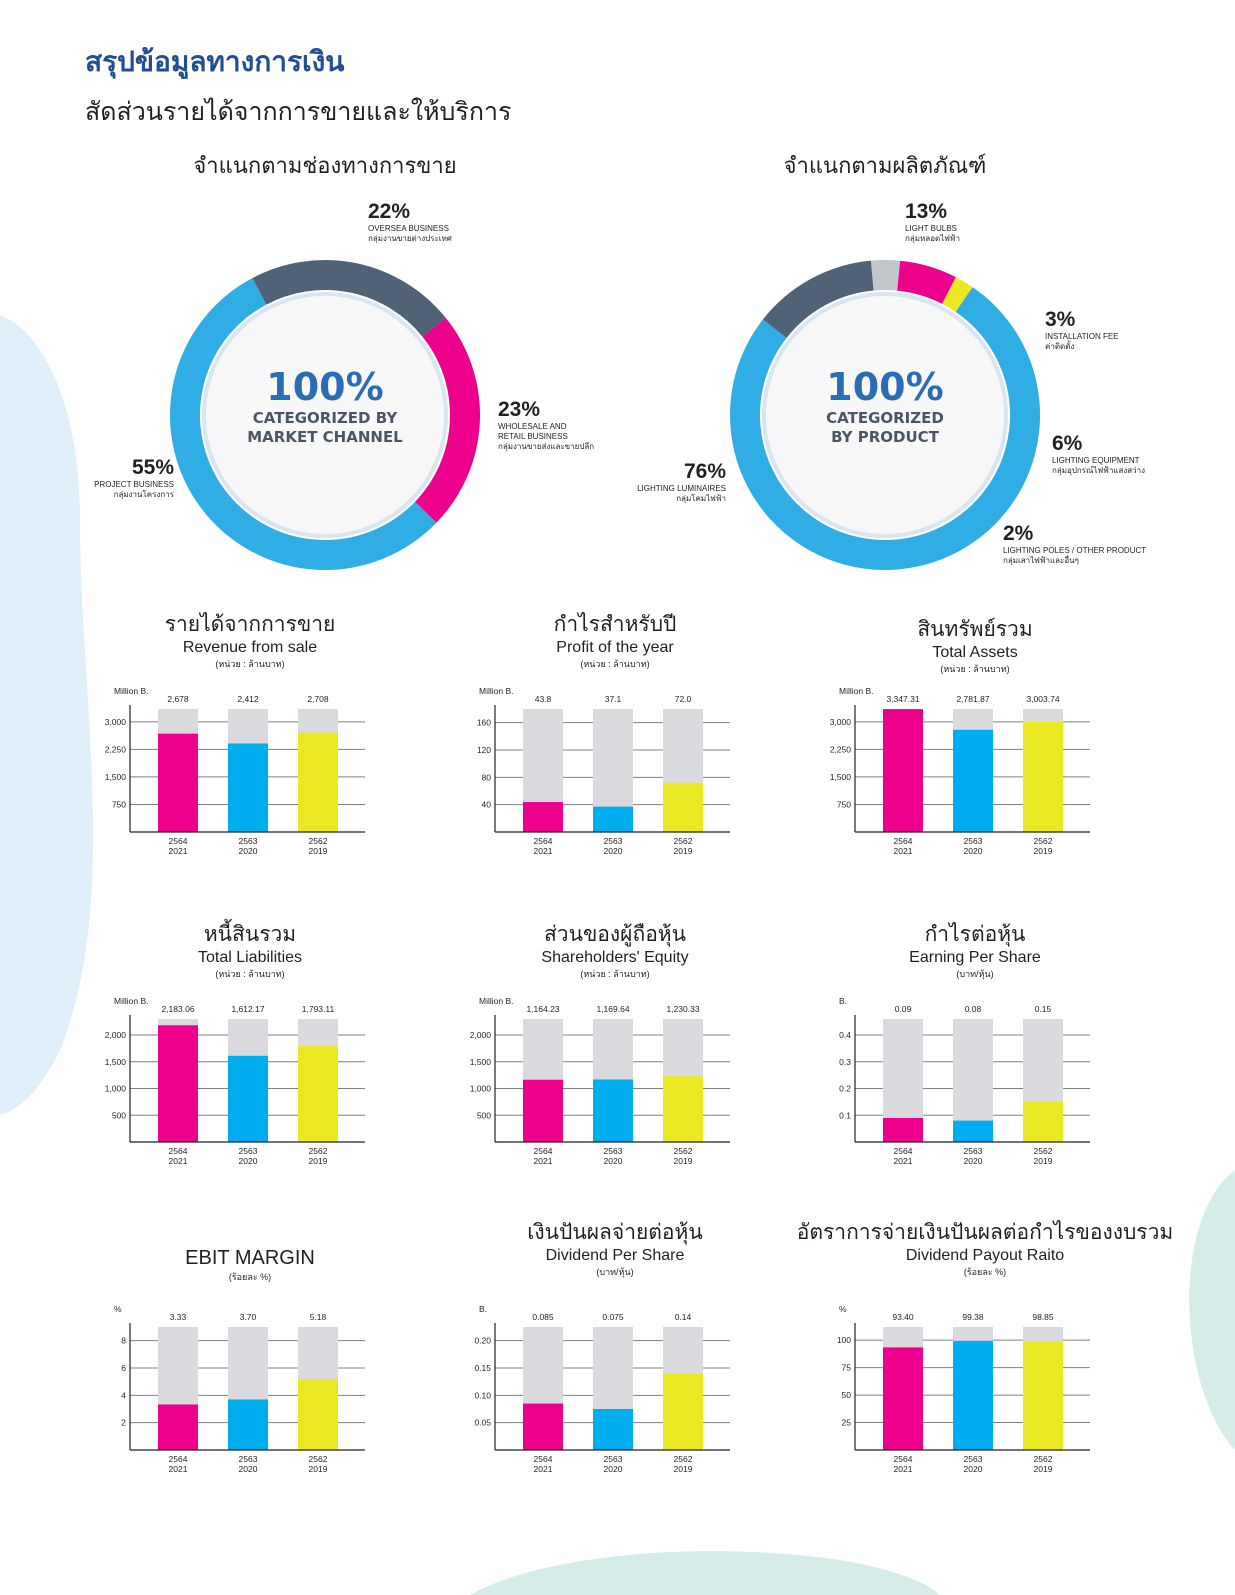  What do you see at coordinates (496, 691) in the screenshot?
I see `y-axis-label: Million B.` at bounding box center [496, 691].